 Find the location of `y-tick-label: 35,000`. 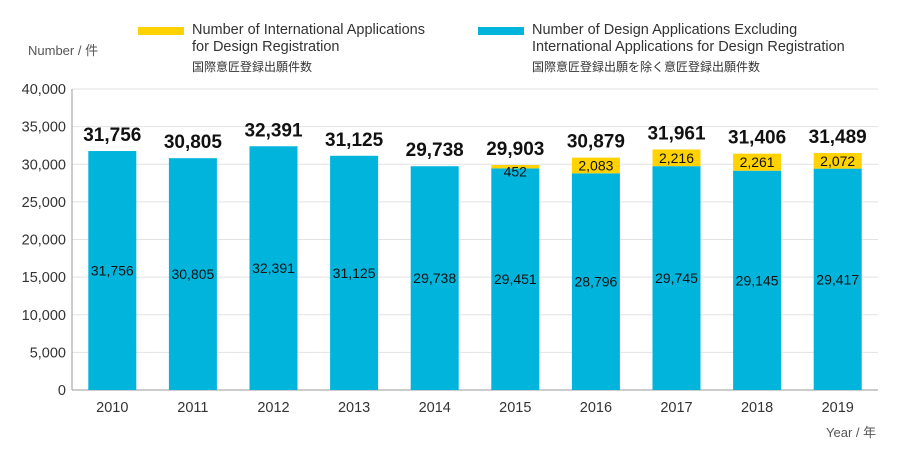

y-tick-label: 35,000 is located at coordinates (44, 128).